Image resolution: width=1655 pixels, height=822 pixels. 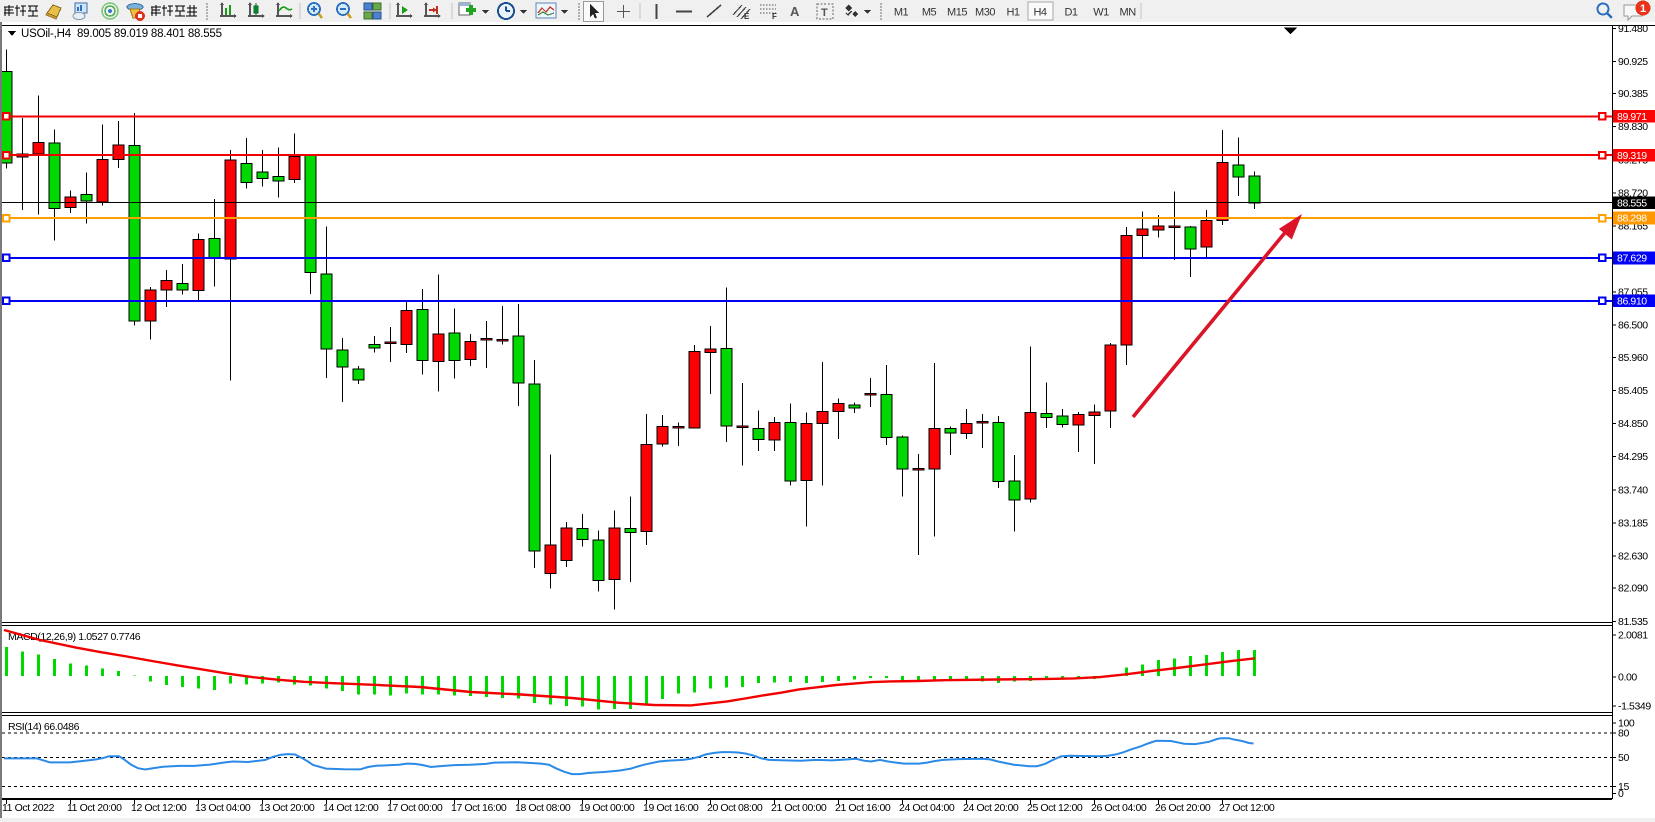 What do you see at coordinates (1623, 787) in the screenshot?
I see `svg-text: 15` at bounding box center [1623, 787].